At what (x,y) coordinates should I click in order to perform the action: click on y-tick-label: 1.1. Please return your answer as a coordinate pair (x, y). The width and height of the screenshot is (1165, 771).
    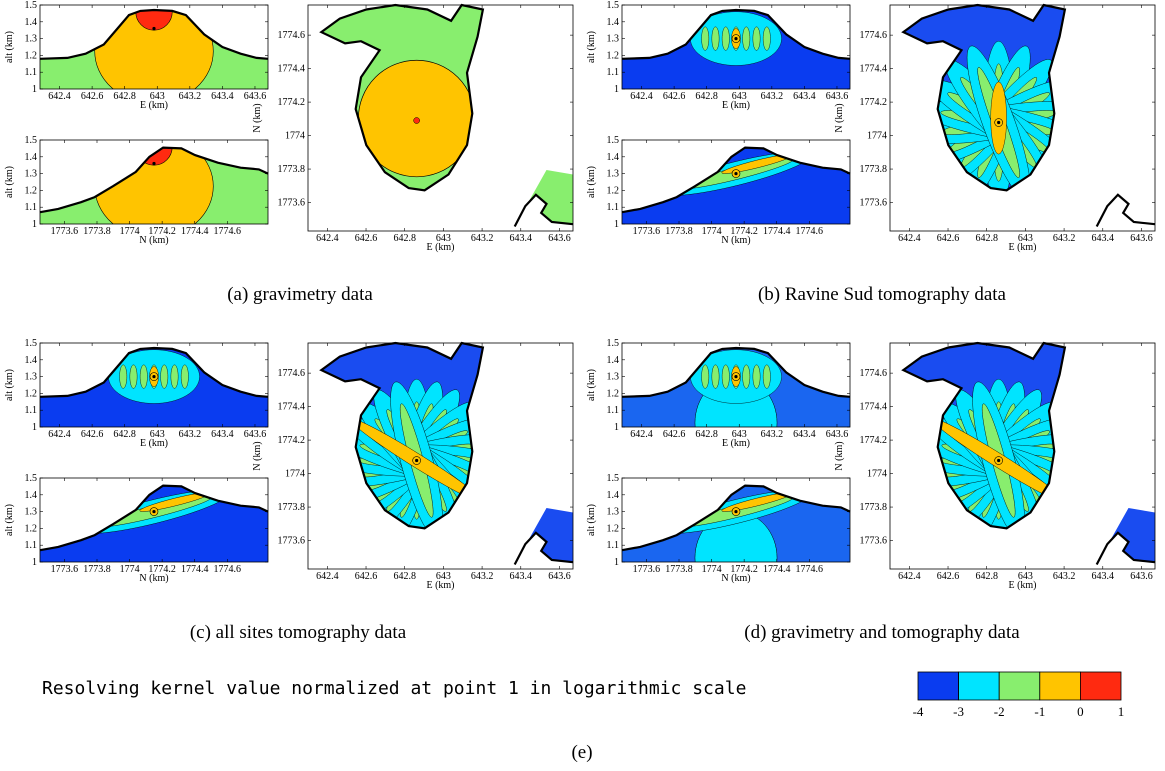
    Looking at the image, I should click on (31, 410).